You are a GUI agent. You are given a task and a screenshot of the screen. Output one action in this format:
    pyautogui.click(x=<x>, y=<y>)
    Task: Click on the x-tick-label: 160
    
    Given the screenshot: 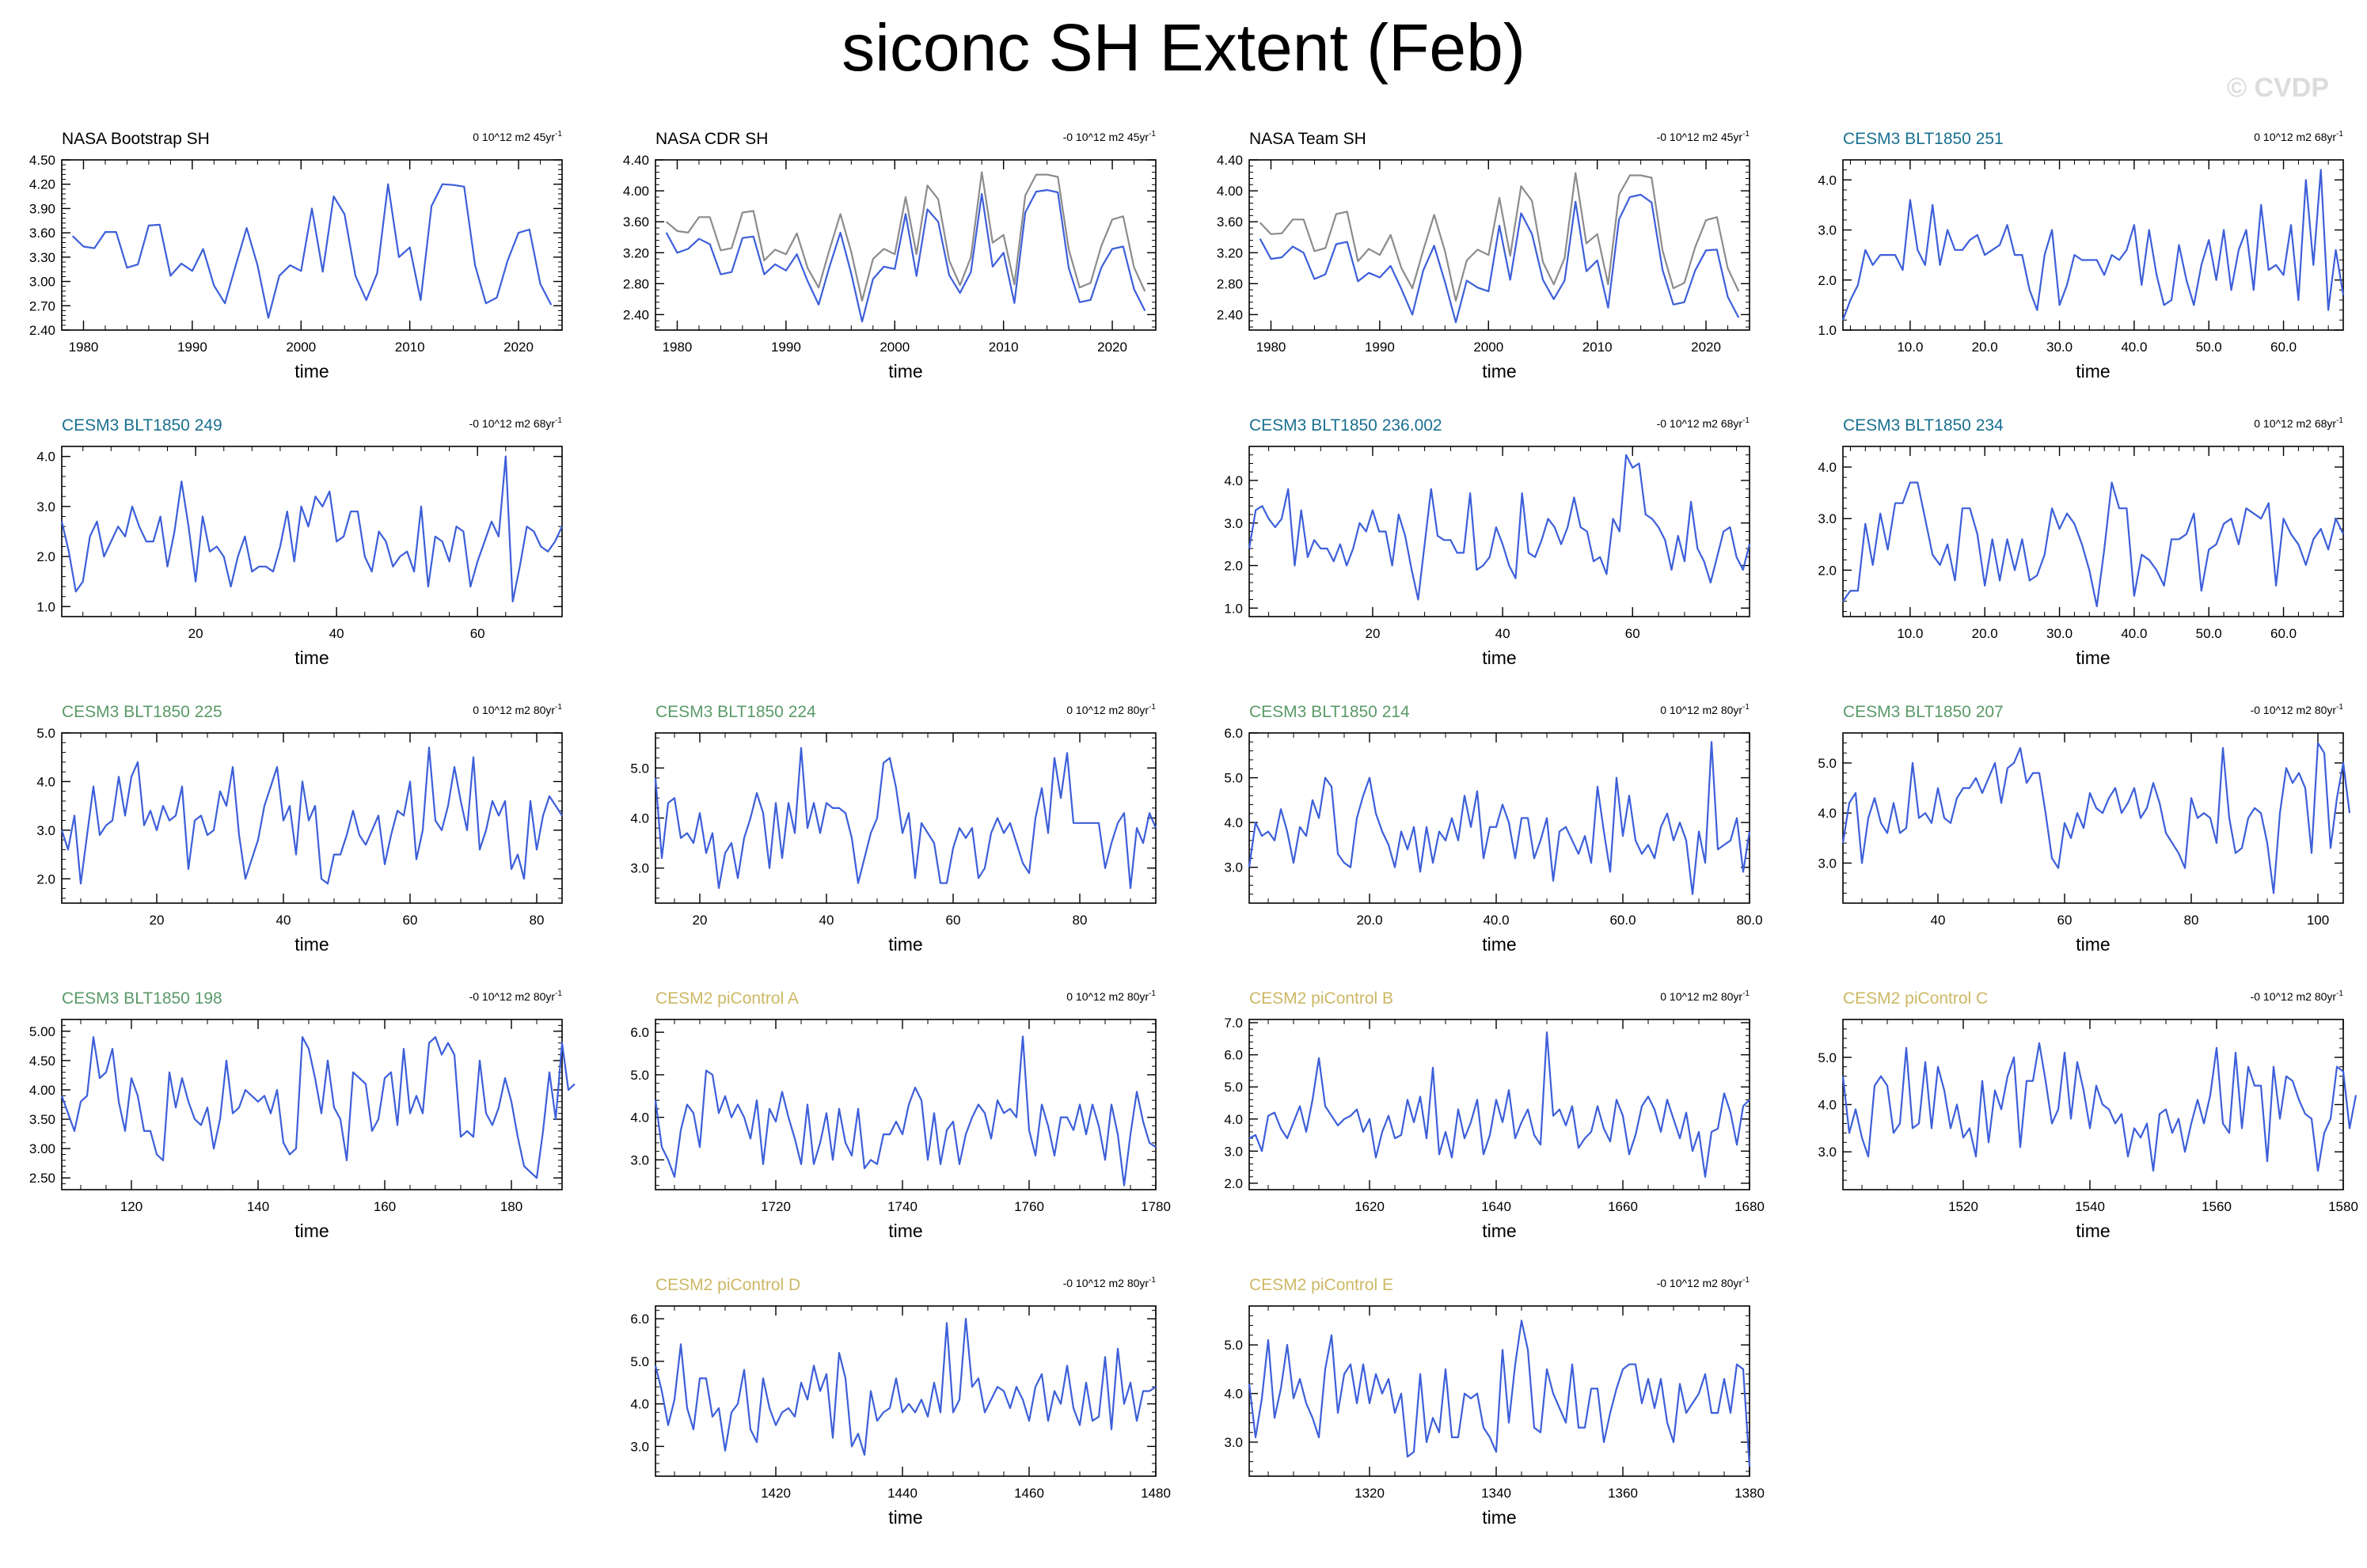 What is the action you would take?
    pyautogui.click(x=385, y=1206)
    